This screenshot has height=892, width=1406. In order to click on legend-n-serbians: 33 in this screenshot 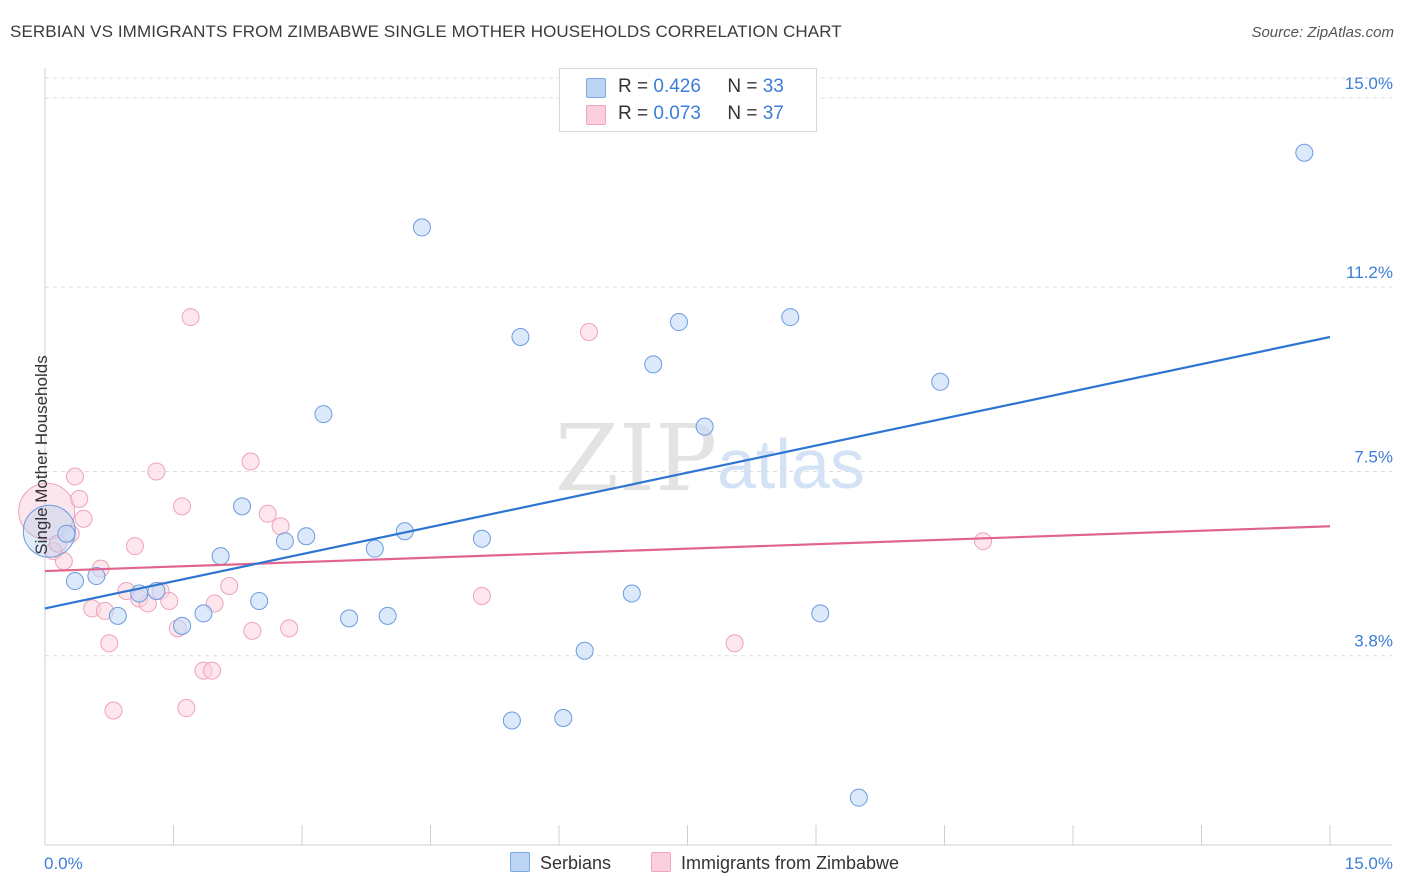, I will do `click(773, 86)`.